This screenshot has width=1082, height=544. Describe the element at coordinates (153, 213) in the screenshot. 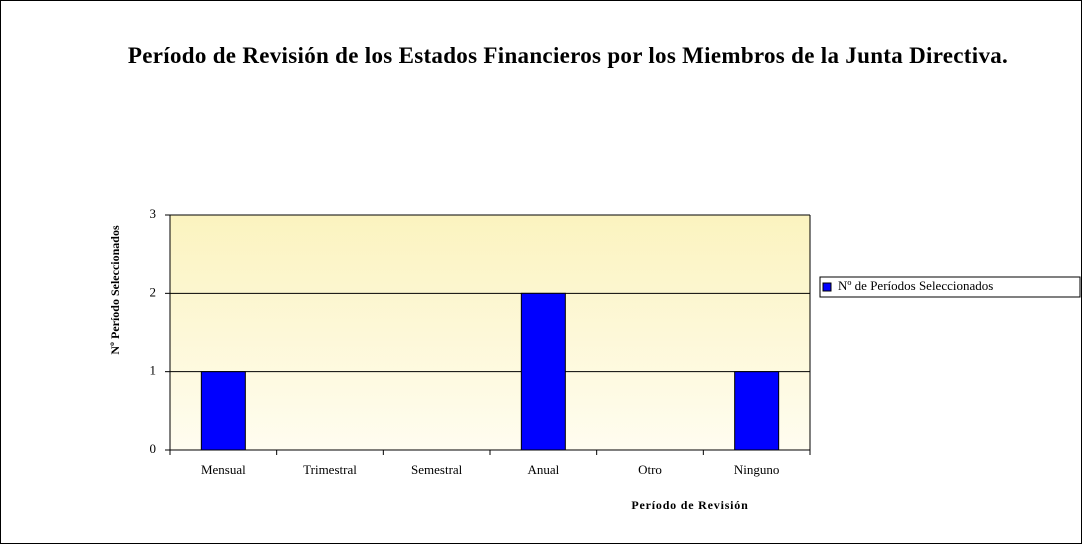

I see `y-tick-label: 3` at that location.